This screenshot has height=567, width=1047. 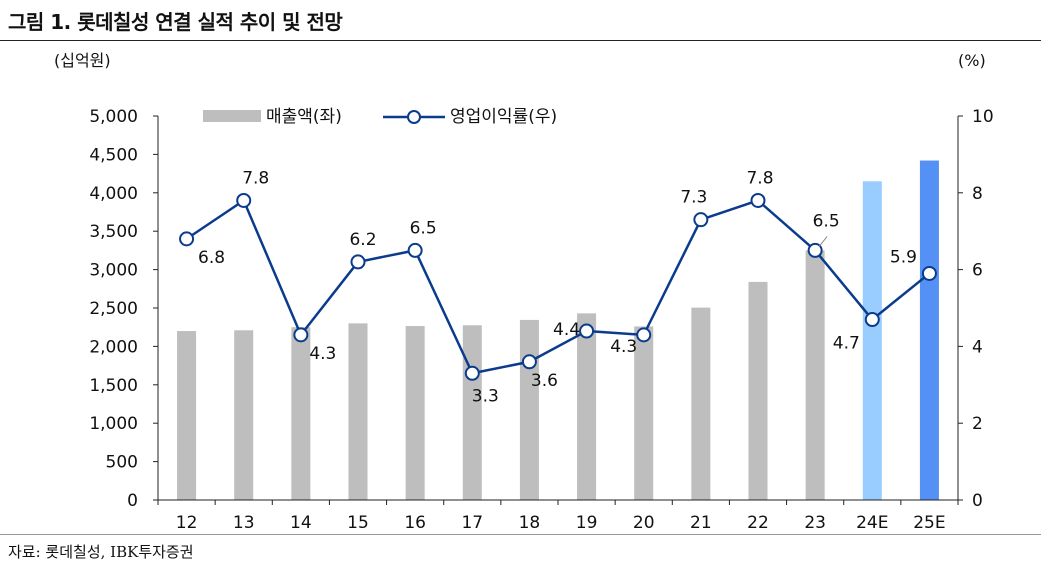 What do you see at coordinates (113, 271) in the screenshot?
I see `left-tick-label: 3,000` at bounding box center [113, 271].